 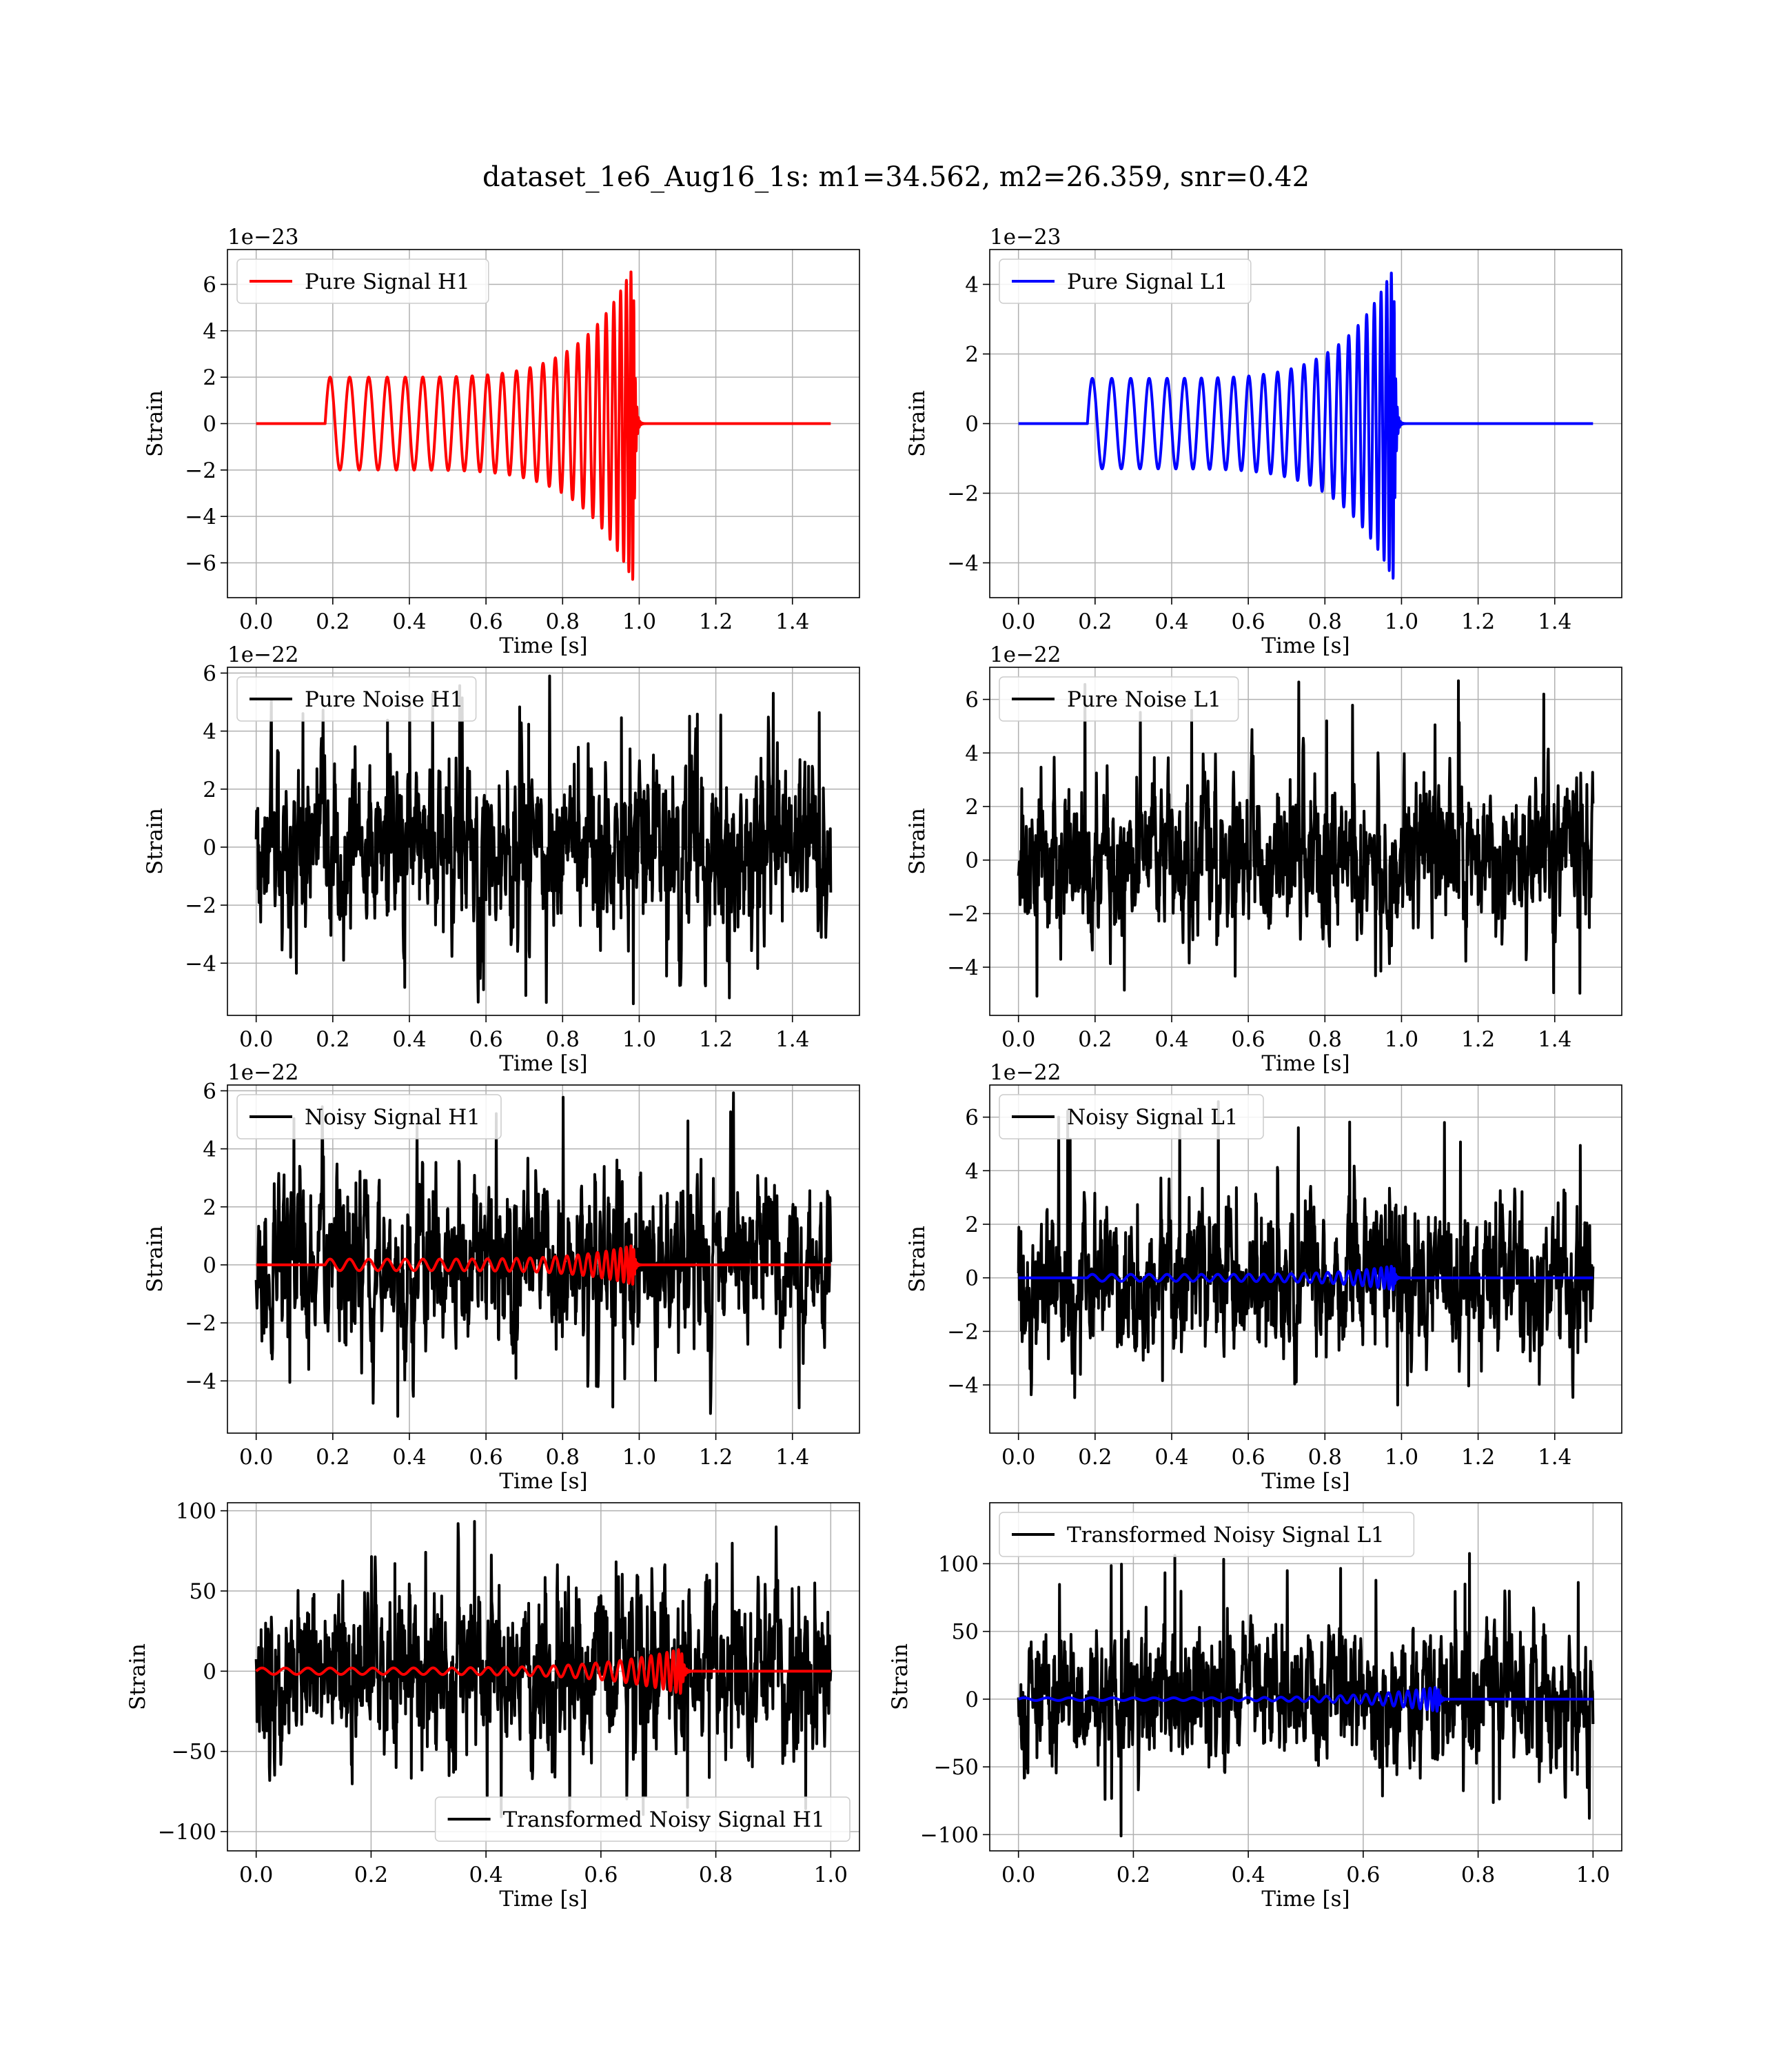 I want to click on legend: Noisy Signal L1, so click(x=1131, y=1116).